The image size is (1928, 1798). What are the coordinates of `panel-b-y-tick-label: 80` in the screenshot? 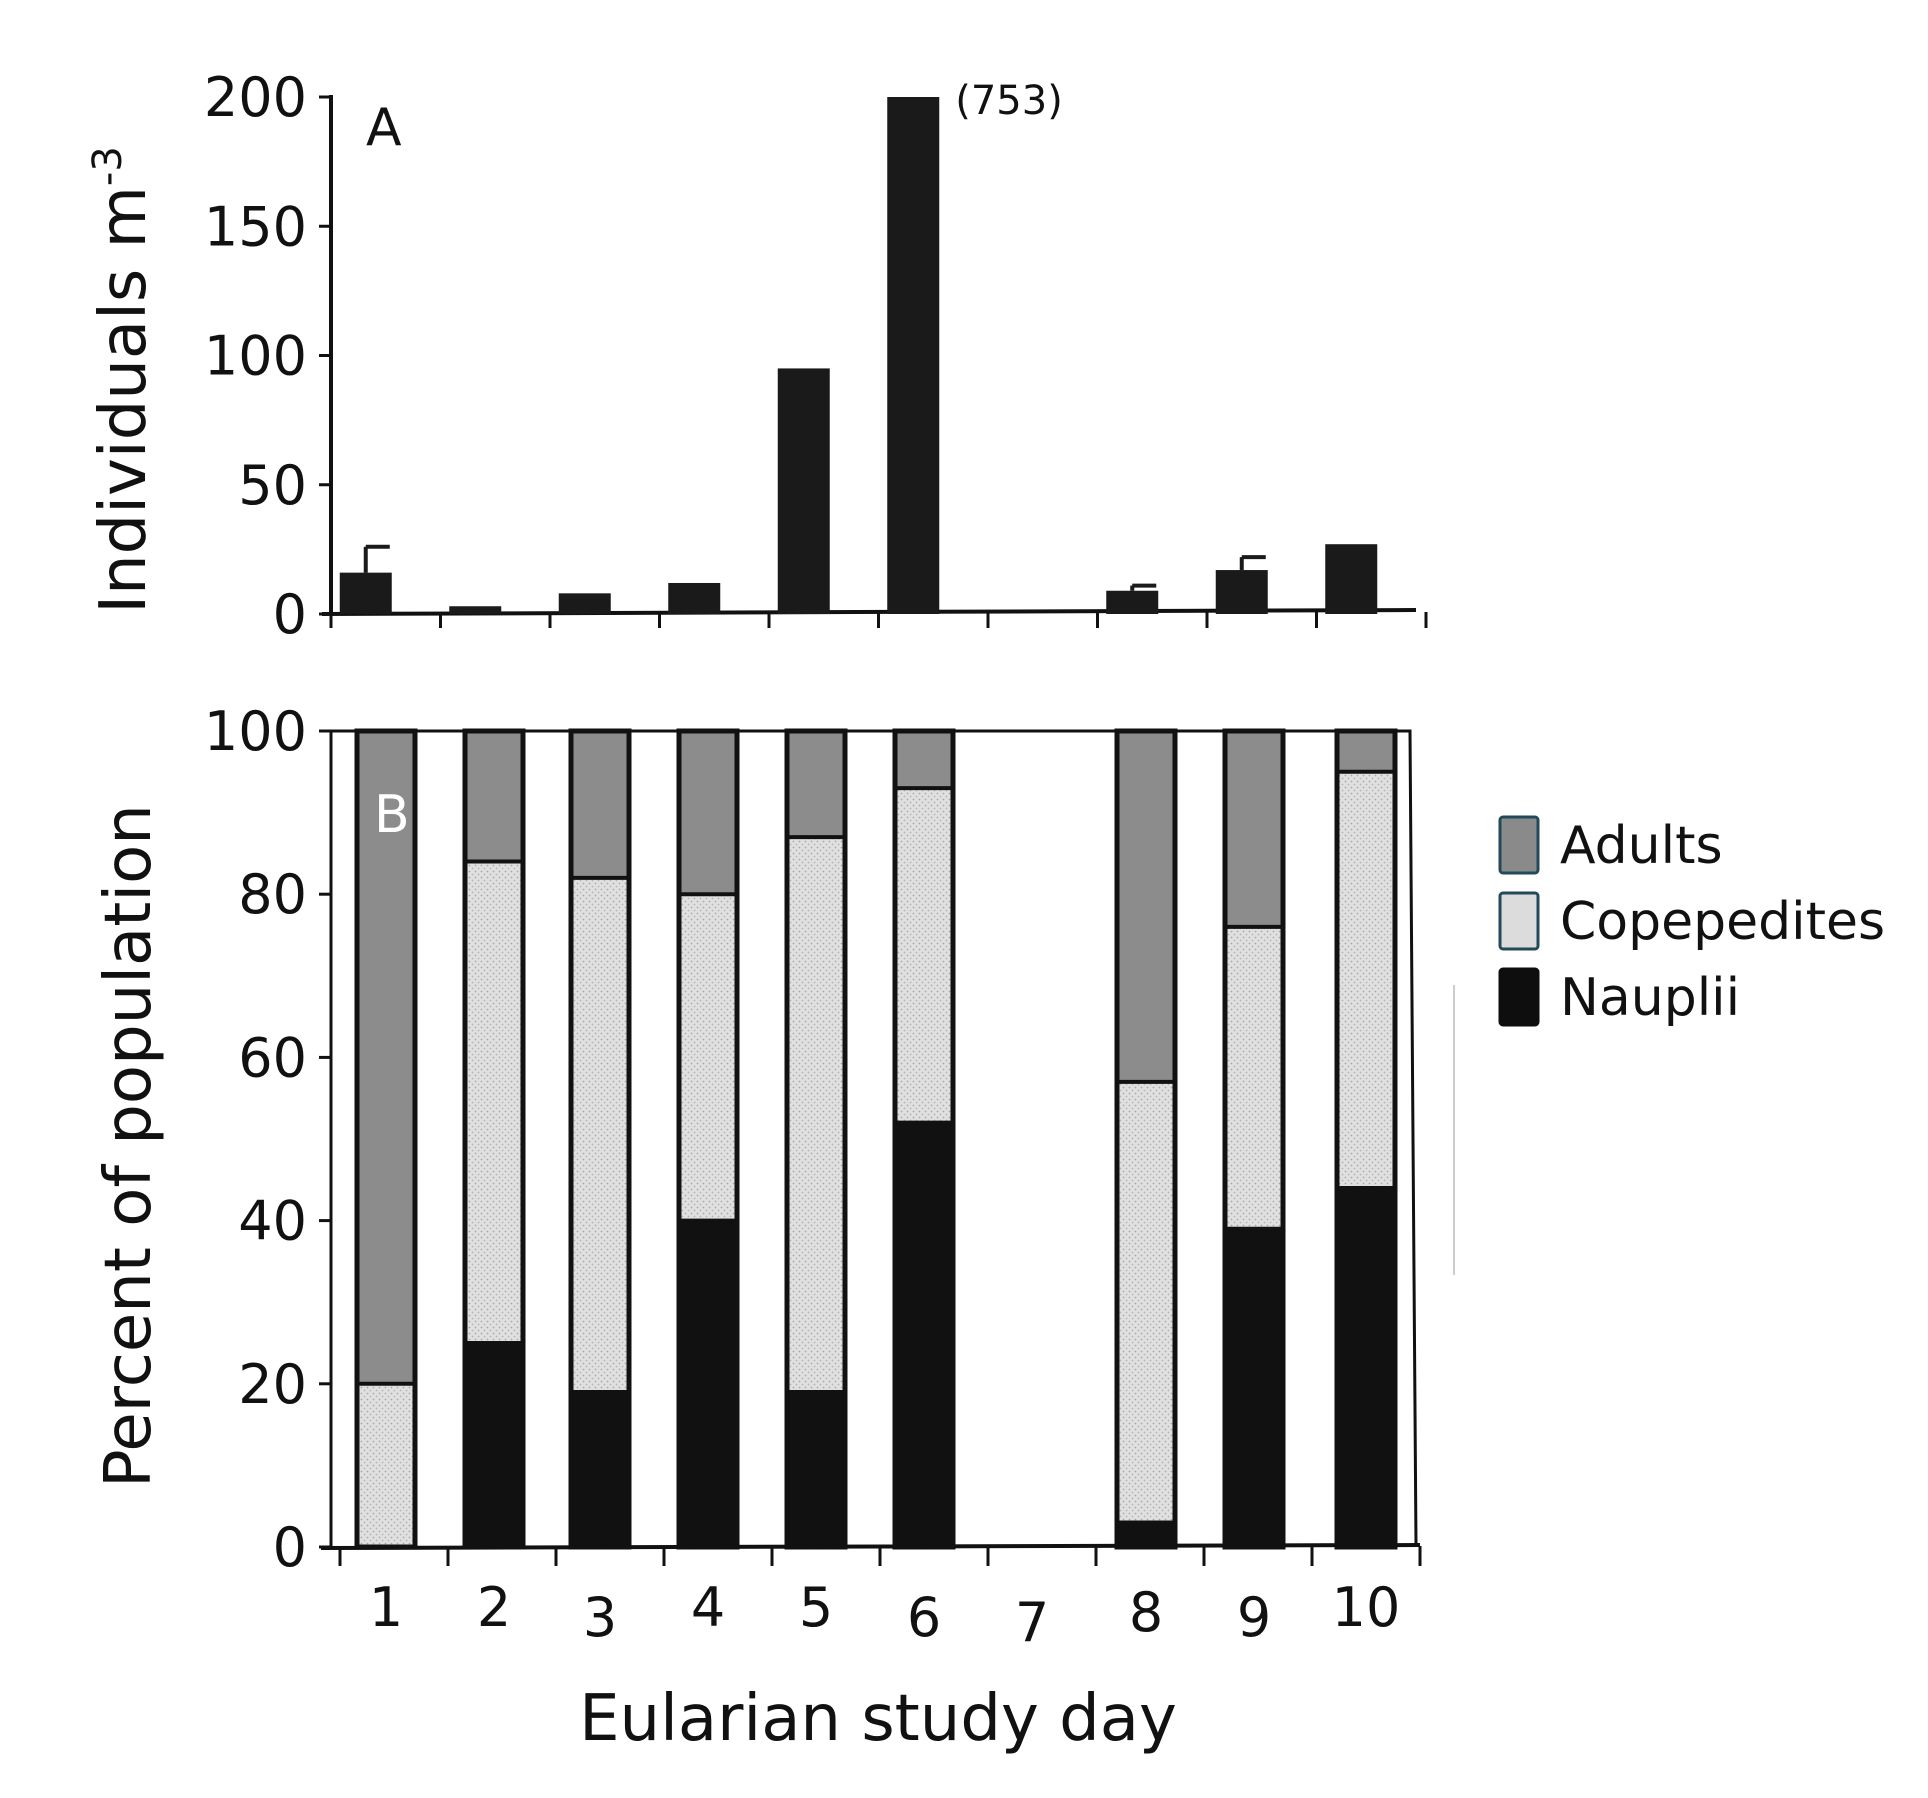 It's located at (272, 894).